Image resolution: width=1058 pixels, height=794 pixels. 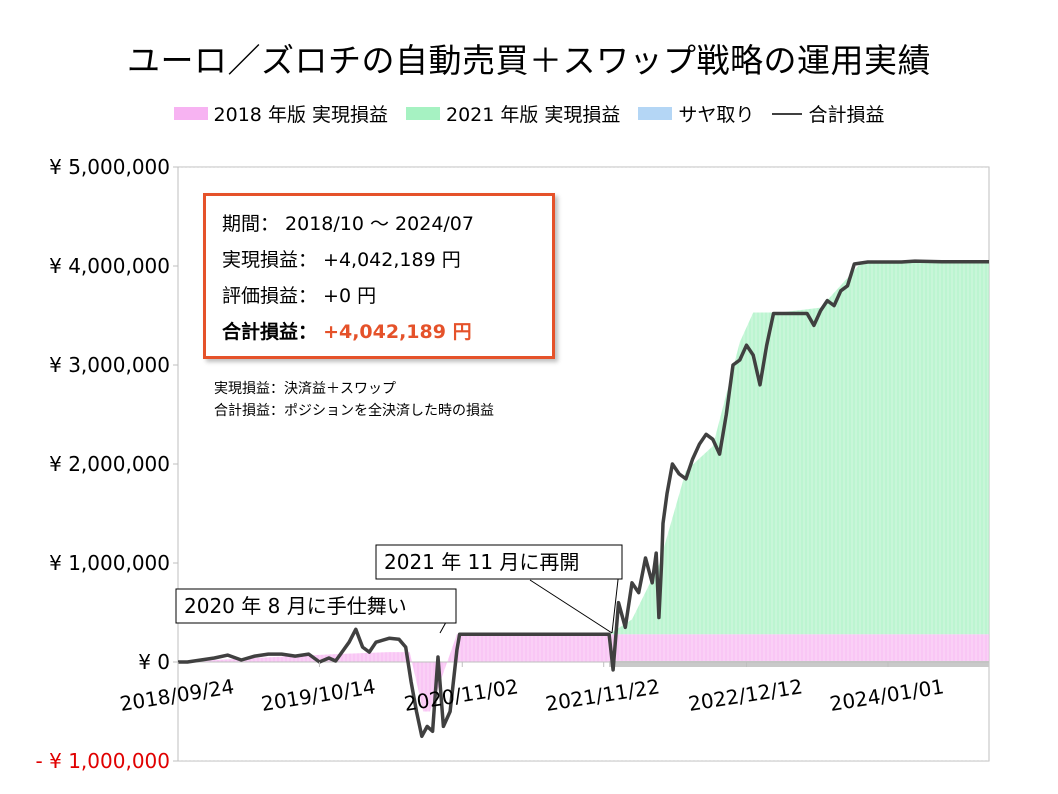 What do you see at coordinates (295, 606) in the screenshot?
I see `annotation-2020-text: 2020 年 8 月に手仕舞い` at bounding box center [295, 606].